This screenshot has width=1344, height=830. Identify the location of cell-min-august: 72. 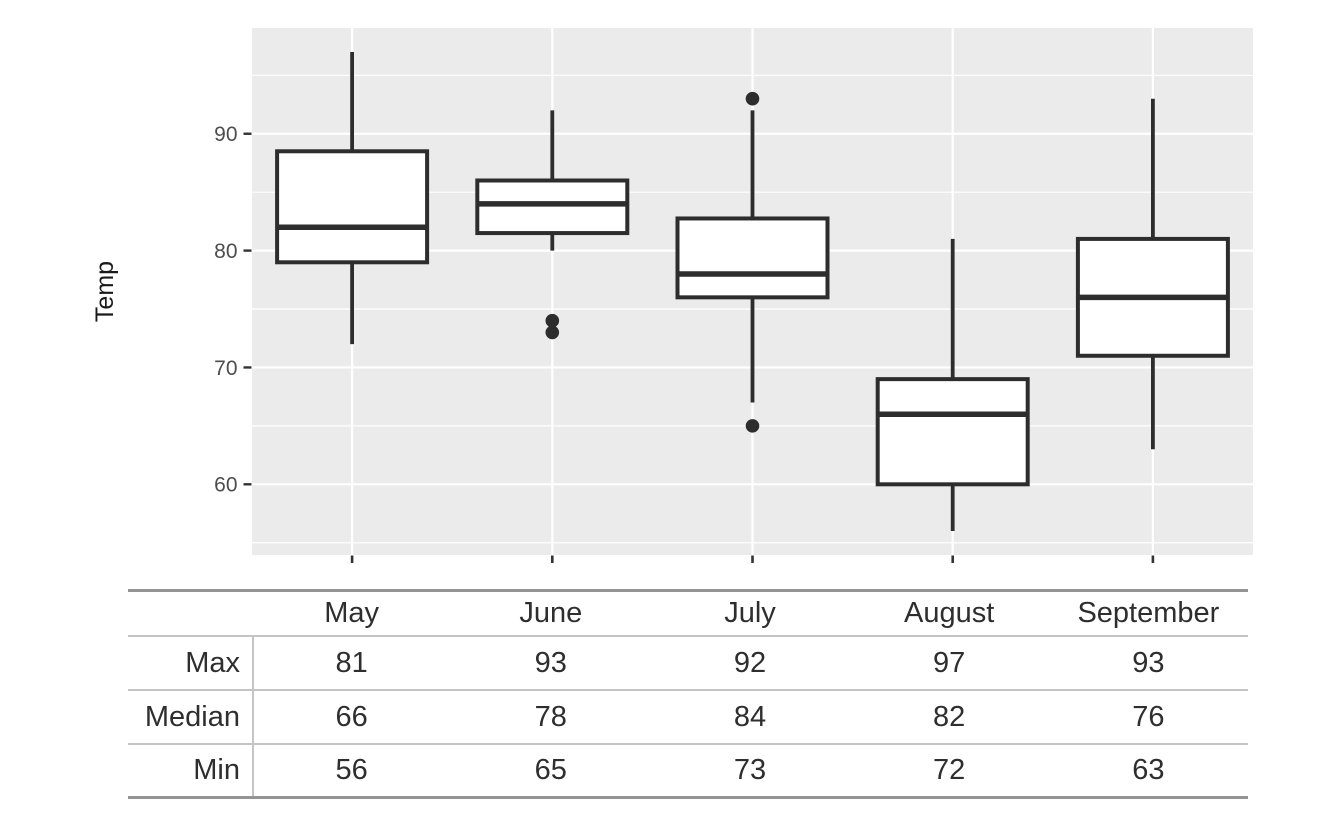
(949, 769).